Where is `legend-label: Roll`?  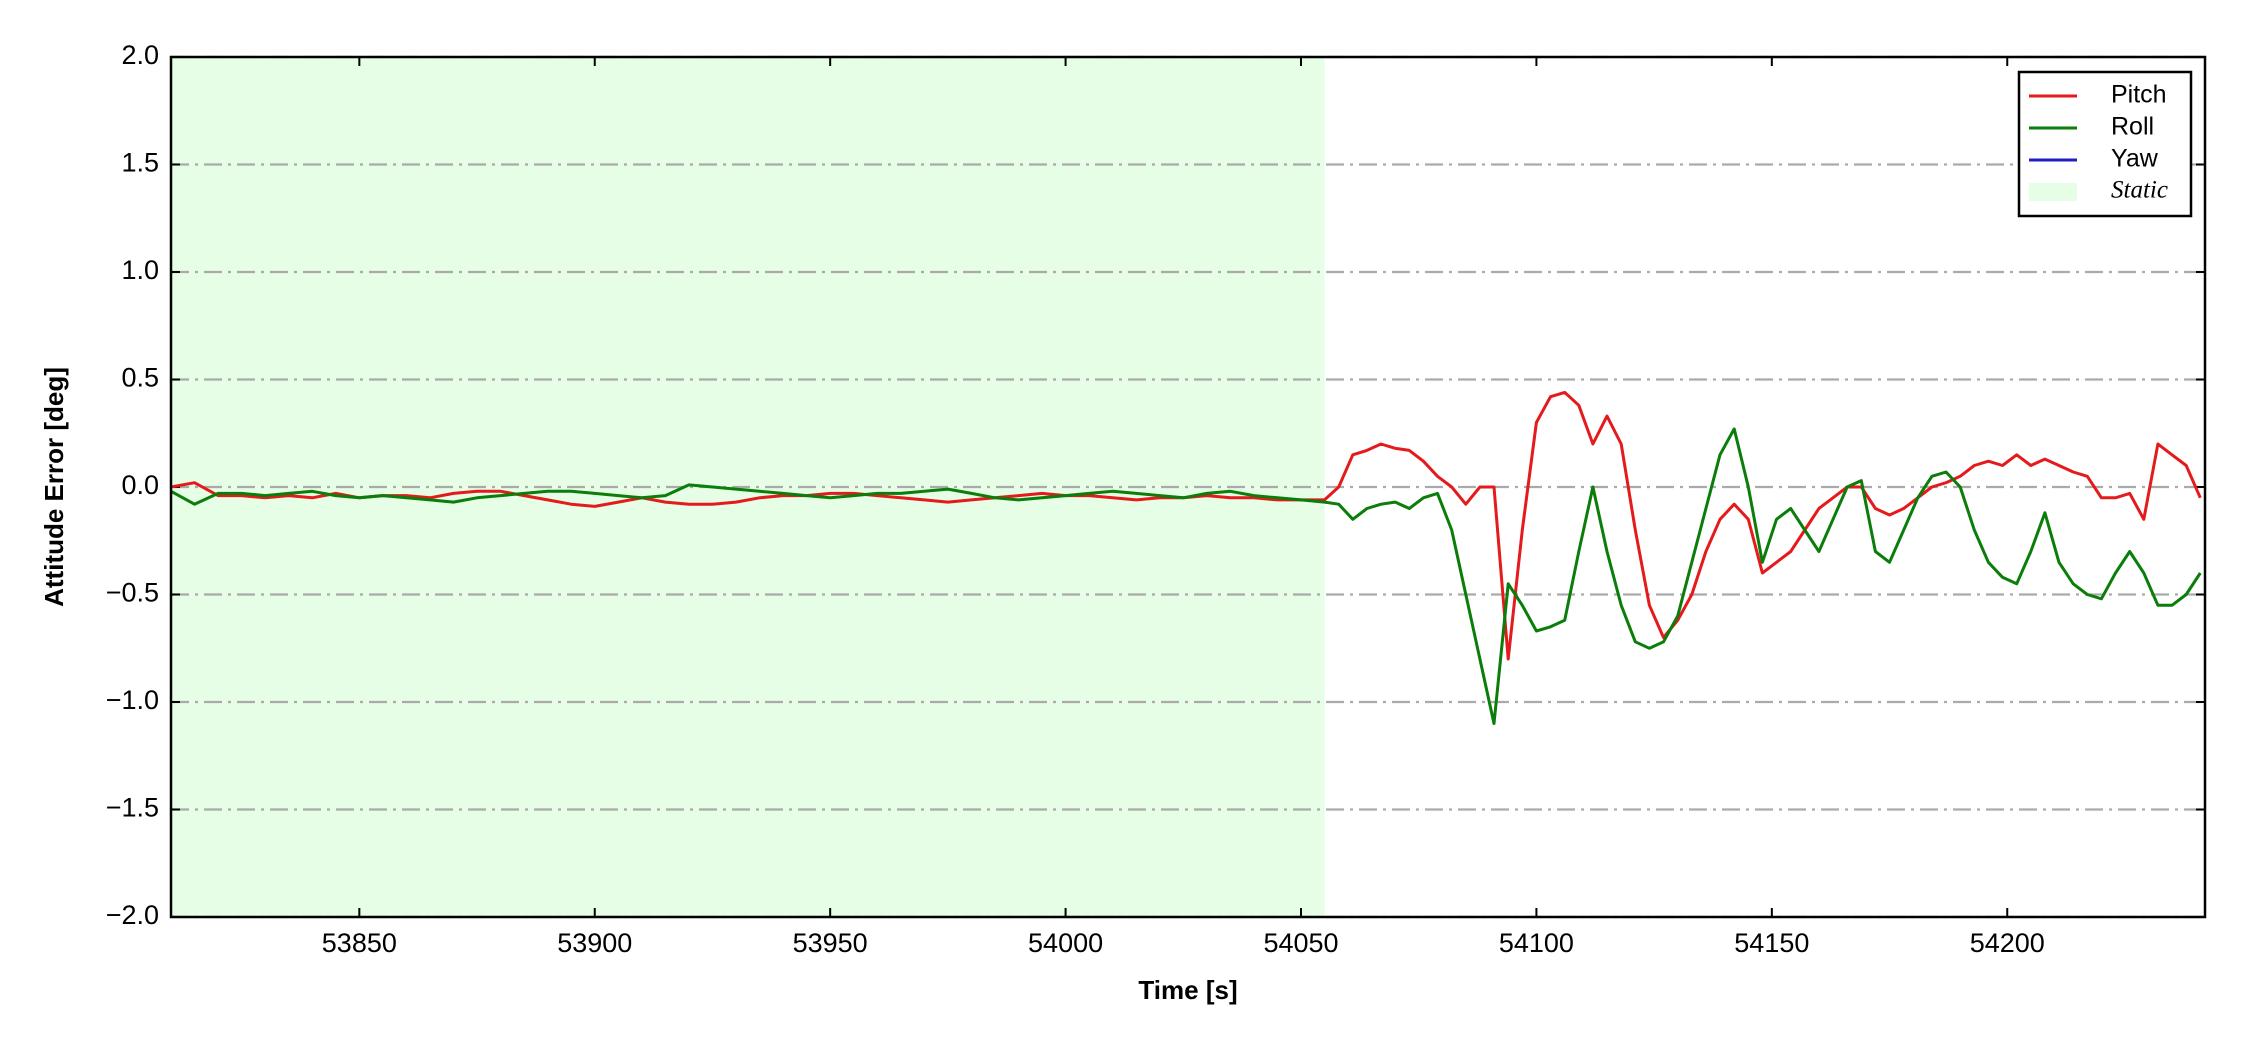 legend-label: Roll is located at coordinates (2132, 127).